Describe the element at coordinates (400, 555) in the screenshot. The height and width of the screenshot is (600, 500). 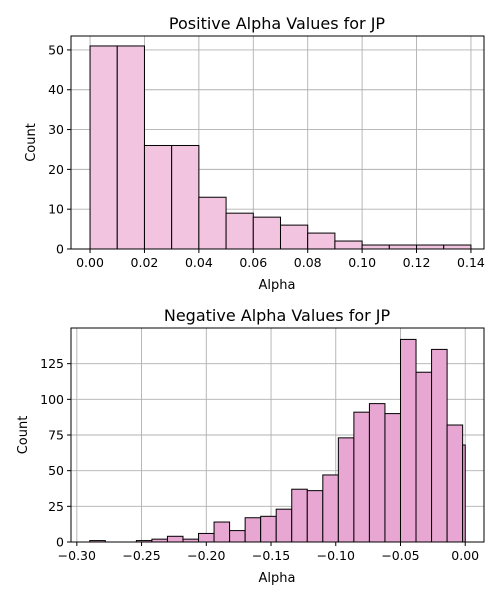
I see `x-tick-label: −0.05` at that location.